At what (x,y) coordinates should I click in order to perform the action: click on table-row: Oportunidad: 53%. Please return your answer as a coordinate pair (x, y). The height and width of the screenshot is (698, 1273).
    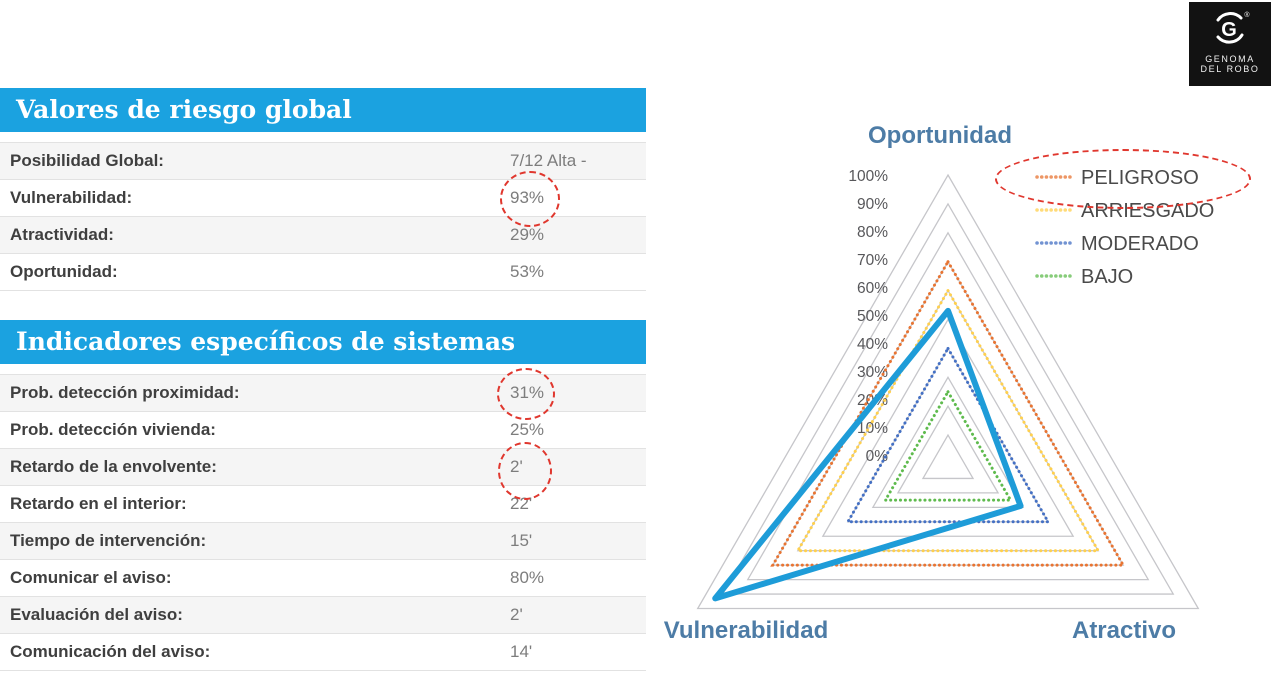
    Looking at the image, I should click on (323, 272).